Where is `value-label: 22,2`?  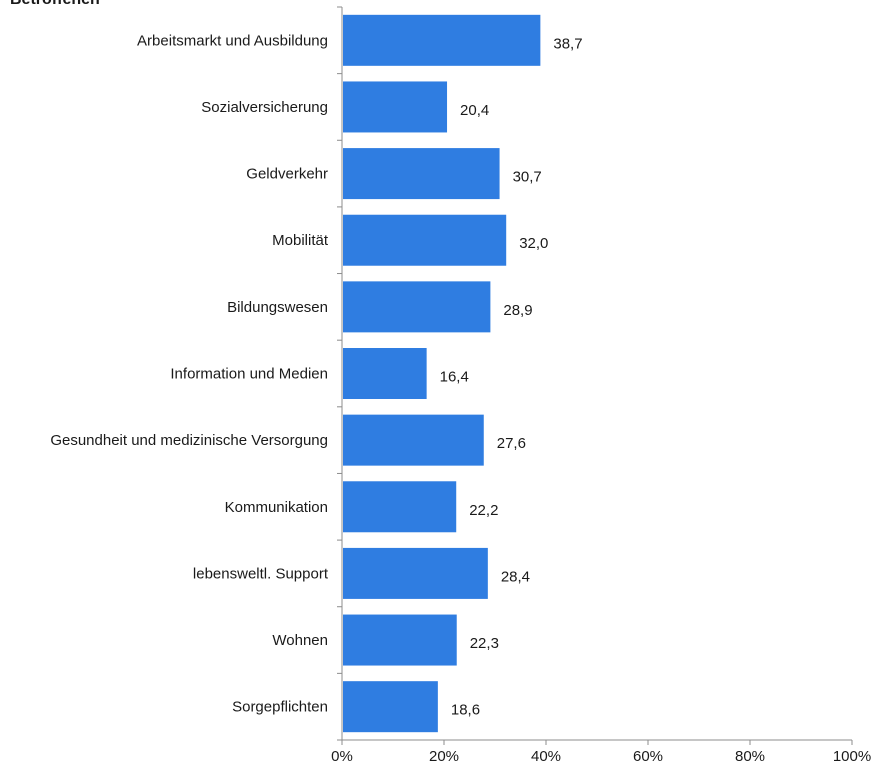
value-label: 22,2 is located at coordinates (483, 510).